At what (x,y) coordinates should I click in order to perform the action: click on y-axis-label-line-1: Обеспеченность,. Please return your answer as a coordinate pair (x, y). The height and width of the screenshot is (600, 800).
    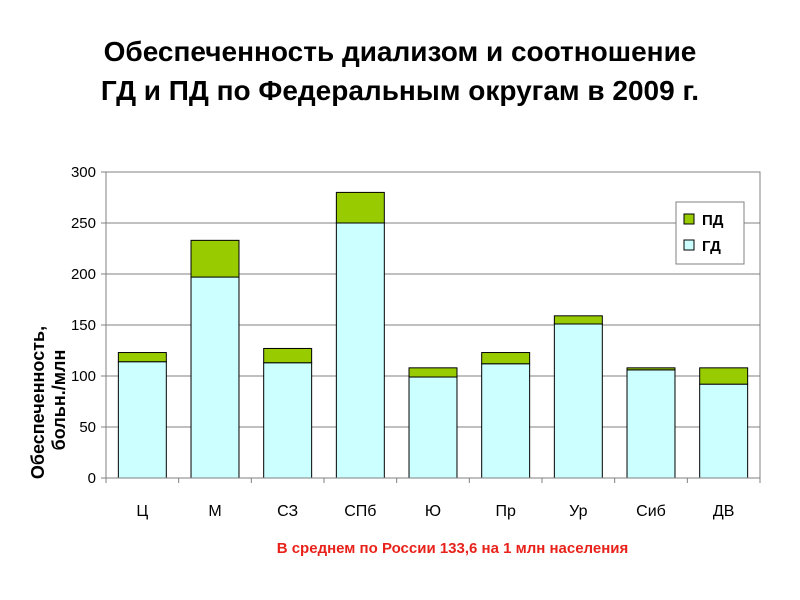
    Looking at the image, I should click on (38, 402).